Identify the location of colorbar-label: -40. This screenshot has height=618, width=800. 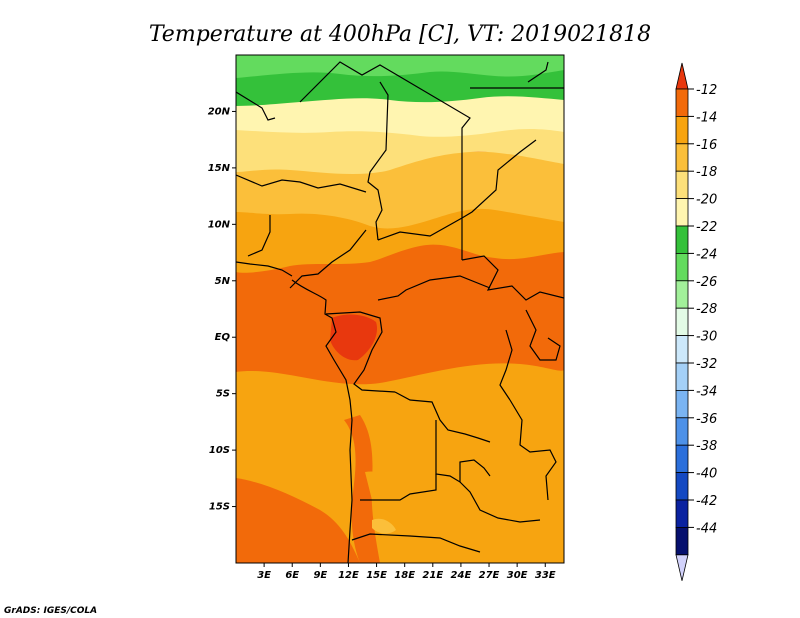
(706, 474).